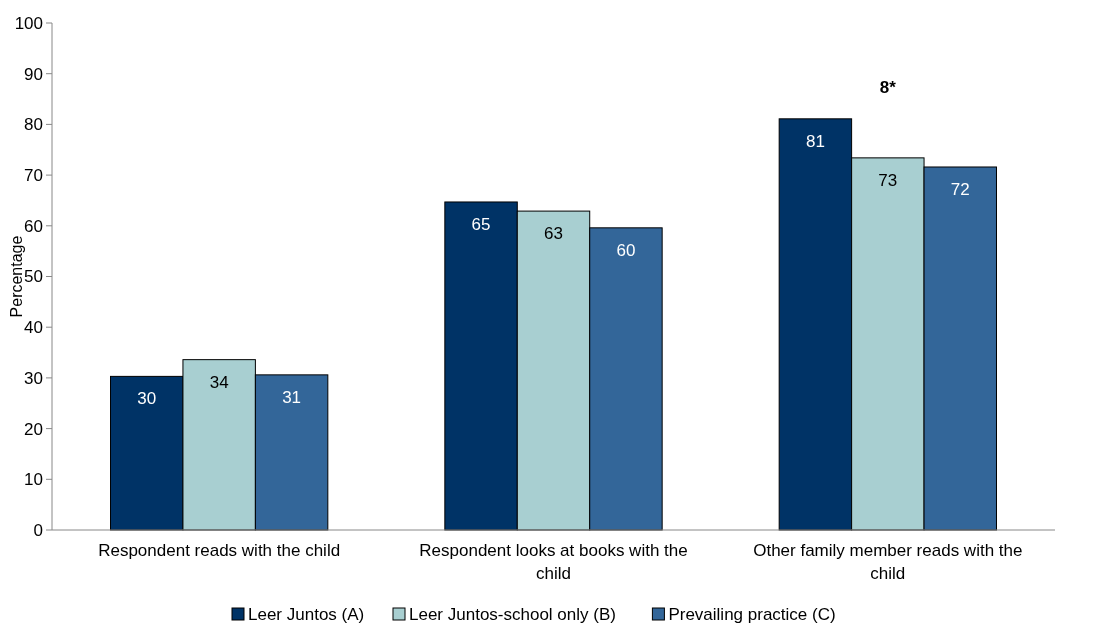 This screenshot has height=641, width=1111. I want to click on y-tick-label: 10, so click(33, 480).